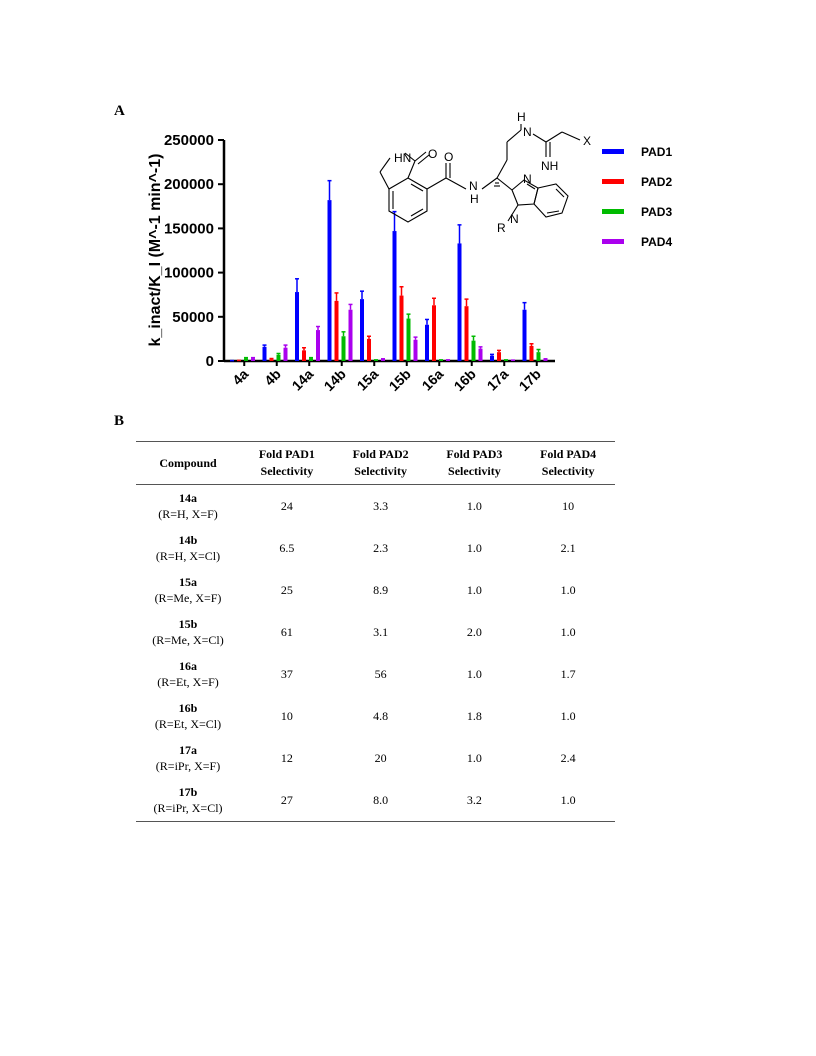  Describe the element at coordinates (613, 211) in the screenshot. I see `legend-swatch-pad3` at that location.